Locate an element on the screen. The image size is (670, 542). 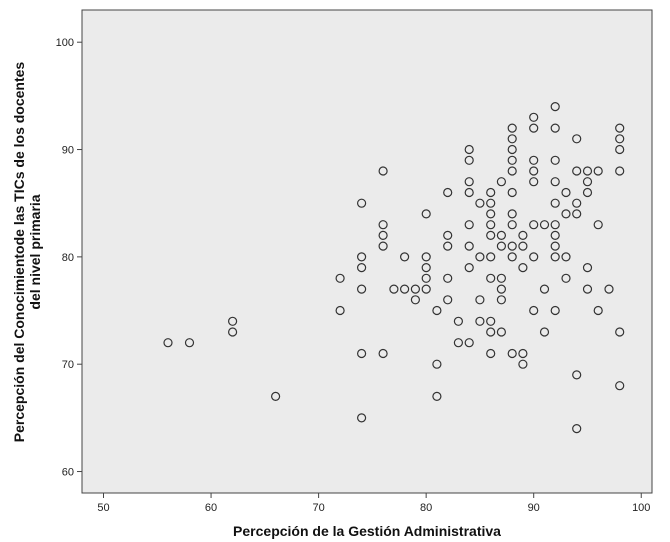
y-tick-label: 70 is located at coordinates (68, 365).